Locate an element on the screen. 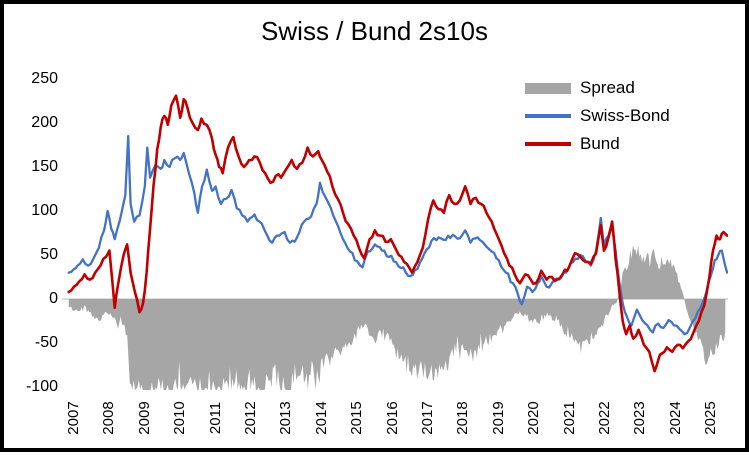  y-tick-label-50: 50 is located at coordinates (49, 254).